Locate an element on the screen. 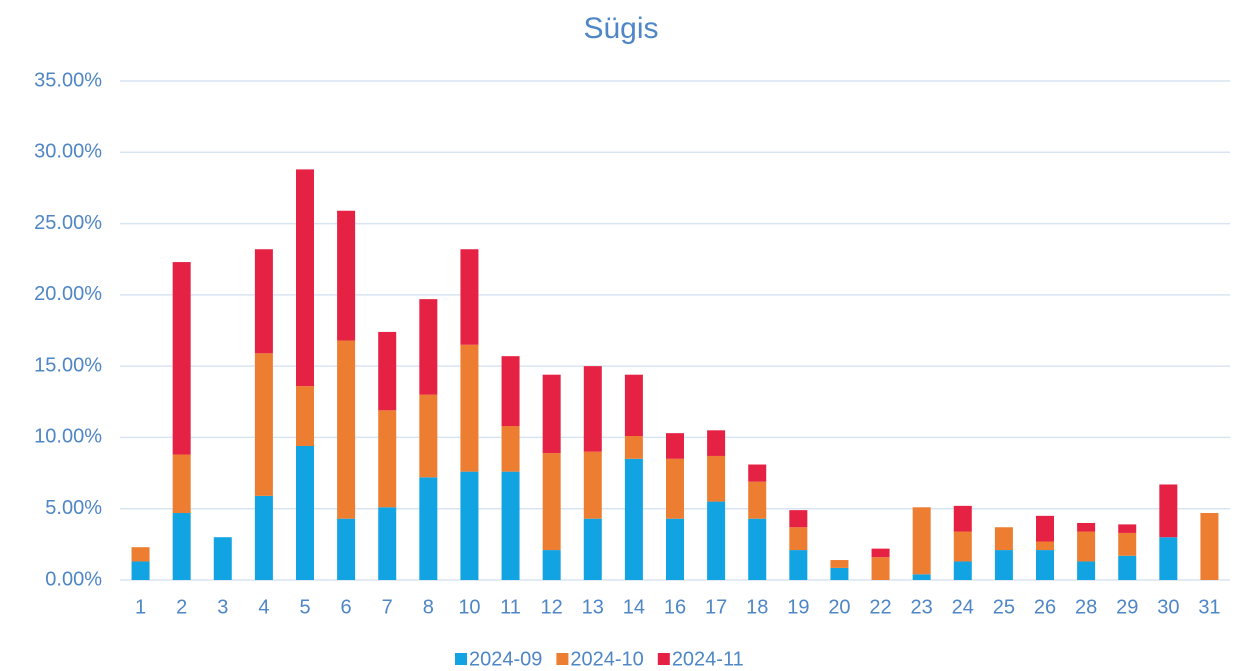 The height and width of the screenshot is (671, 1243). x-tick-label: 16 is located at coordinates (675, 607).